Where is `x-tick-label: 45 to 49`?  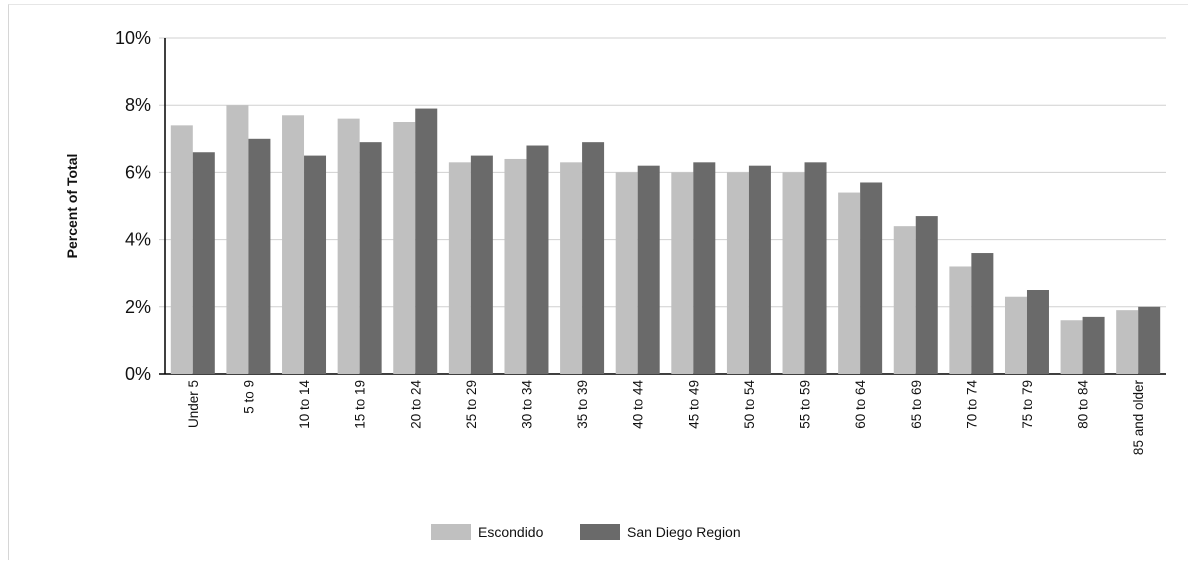
x-tick-label: 45 to 49 is located at coordinates (693, 404).